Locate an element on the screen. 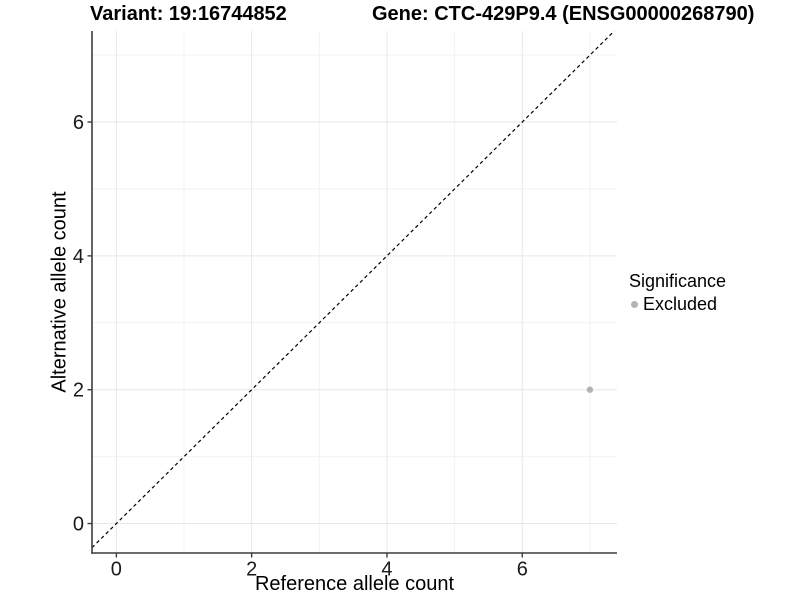 The image size is (800, 600). x-tick-label: 2 is located at coordinates (251, 570).